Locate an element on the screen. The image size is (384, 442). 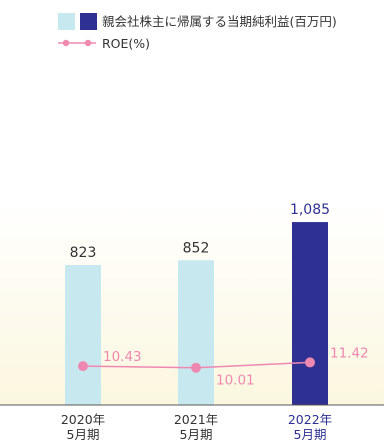
bar-value-label: 823 is located at coordinates (83, 253).